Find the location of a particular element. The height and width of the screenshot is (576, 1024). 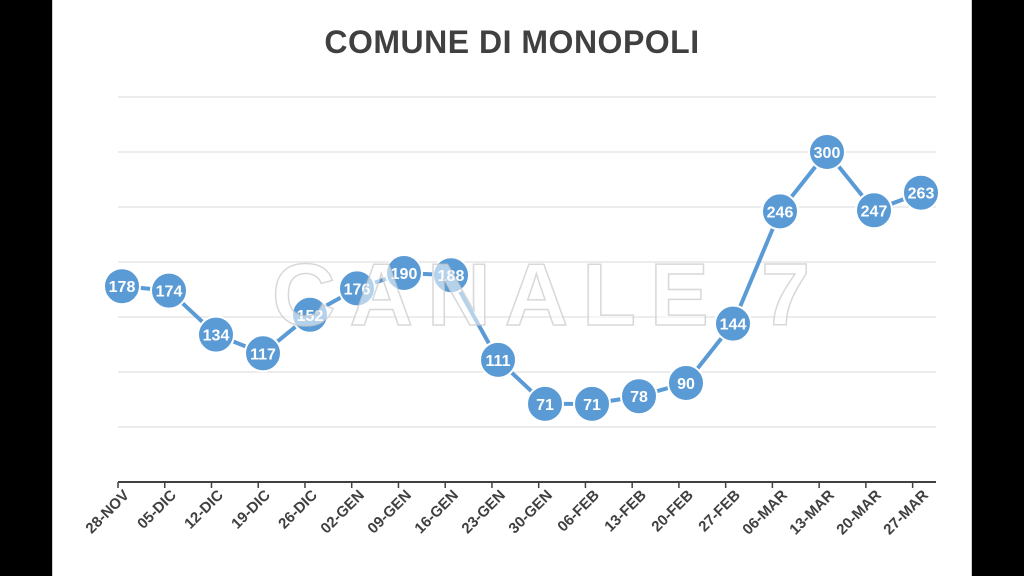

x-tick-label: 23-GEN is located at coordinates (483, 512).